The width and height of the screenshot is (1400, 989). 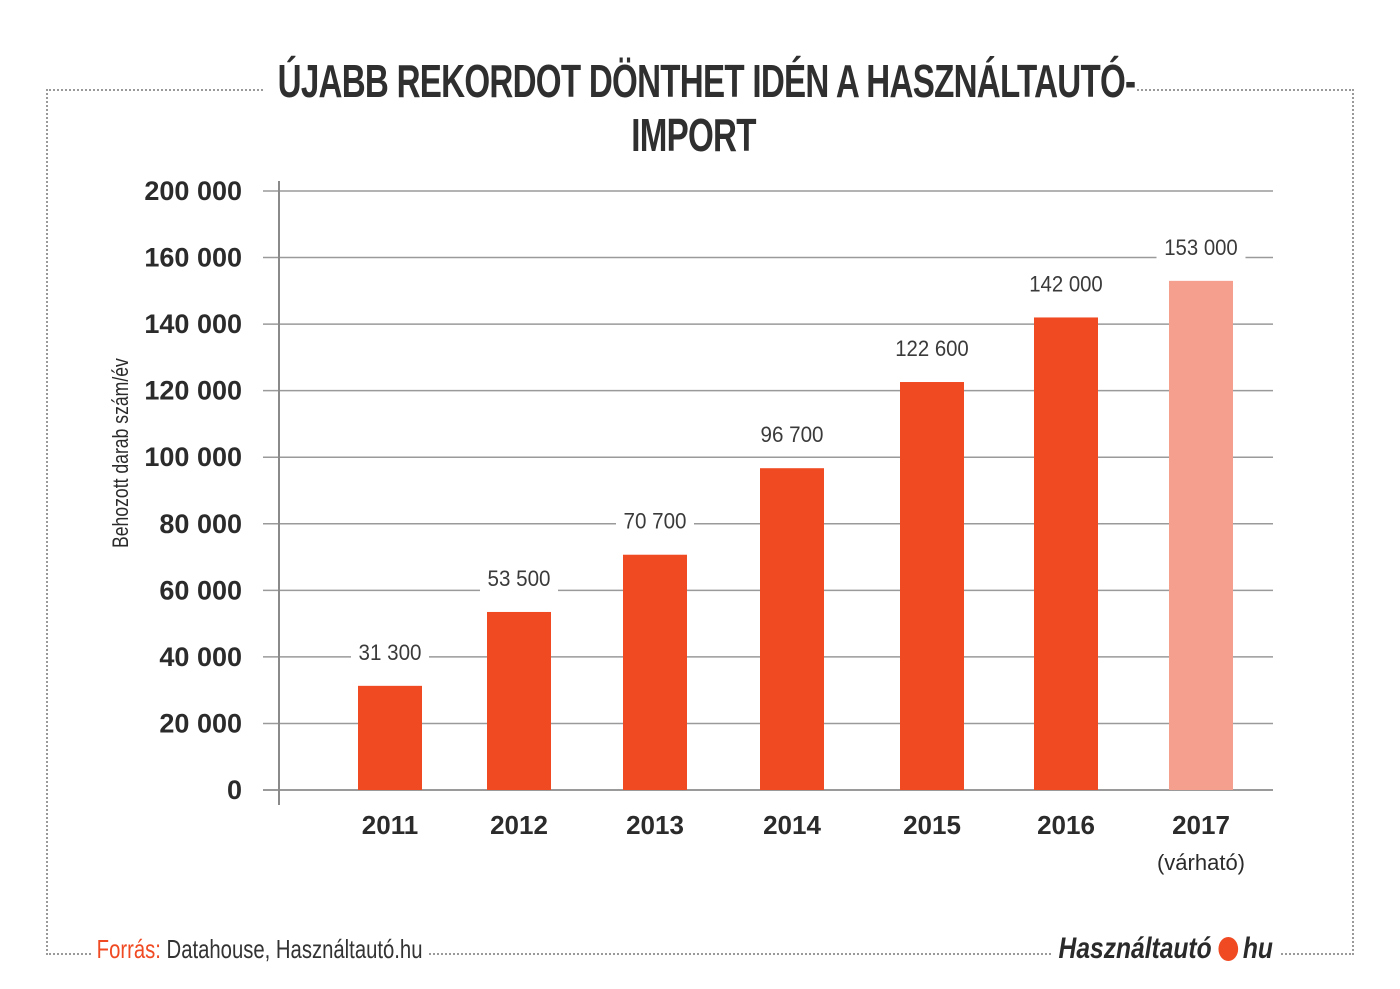 I want to click on data-label: 70 700, so click(x=655, y=521).